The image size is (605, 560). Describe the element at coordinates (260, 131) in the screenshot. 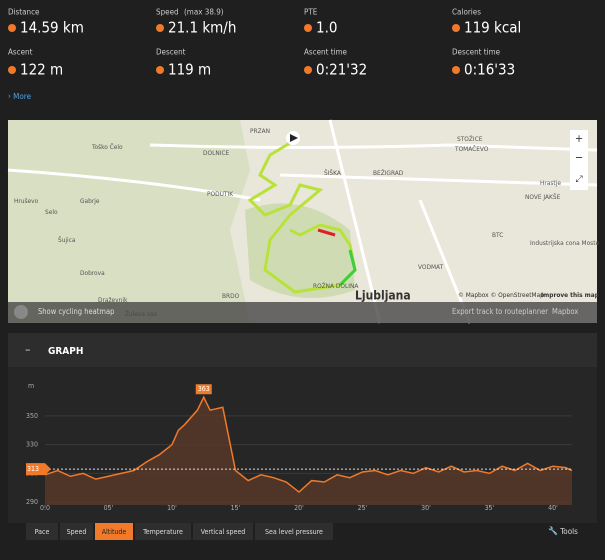

I see `place-label: PRZAN` at that location.